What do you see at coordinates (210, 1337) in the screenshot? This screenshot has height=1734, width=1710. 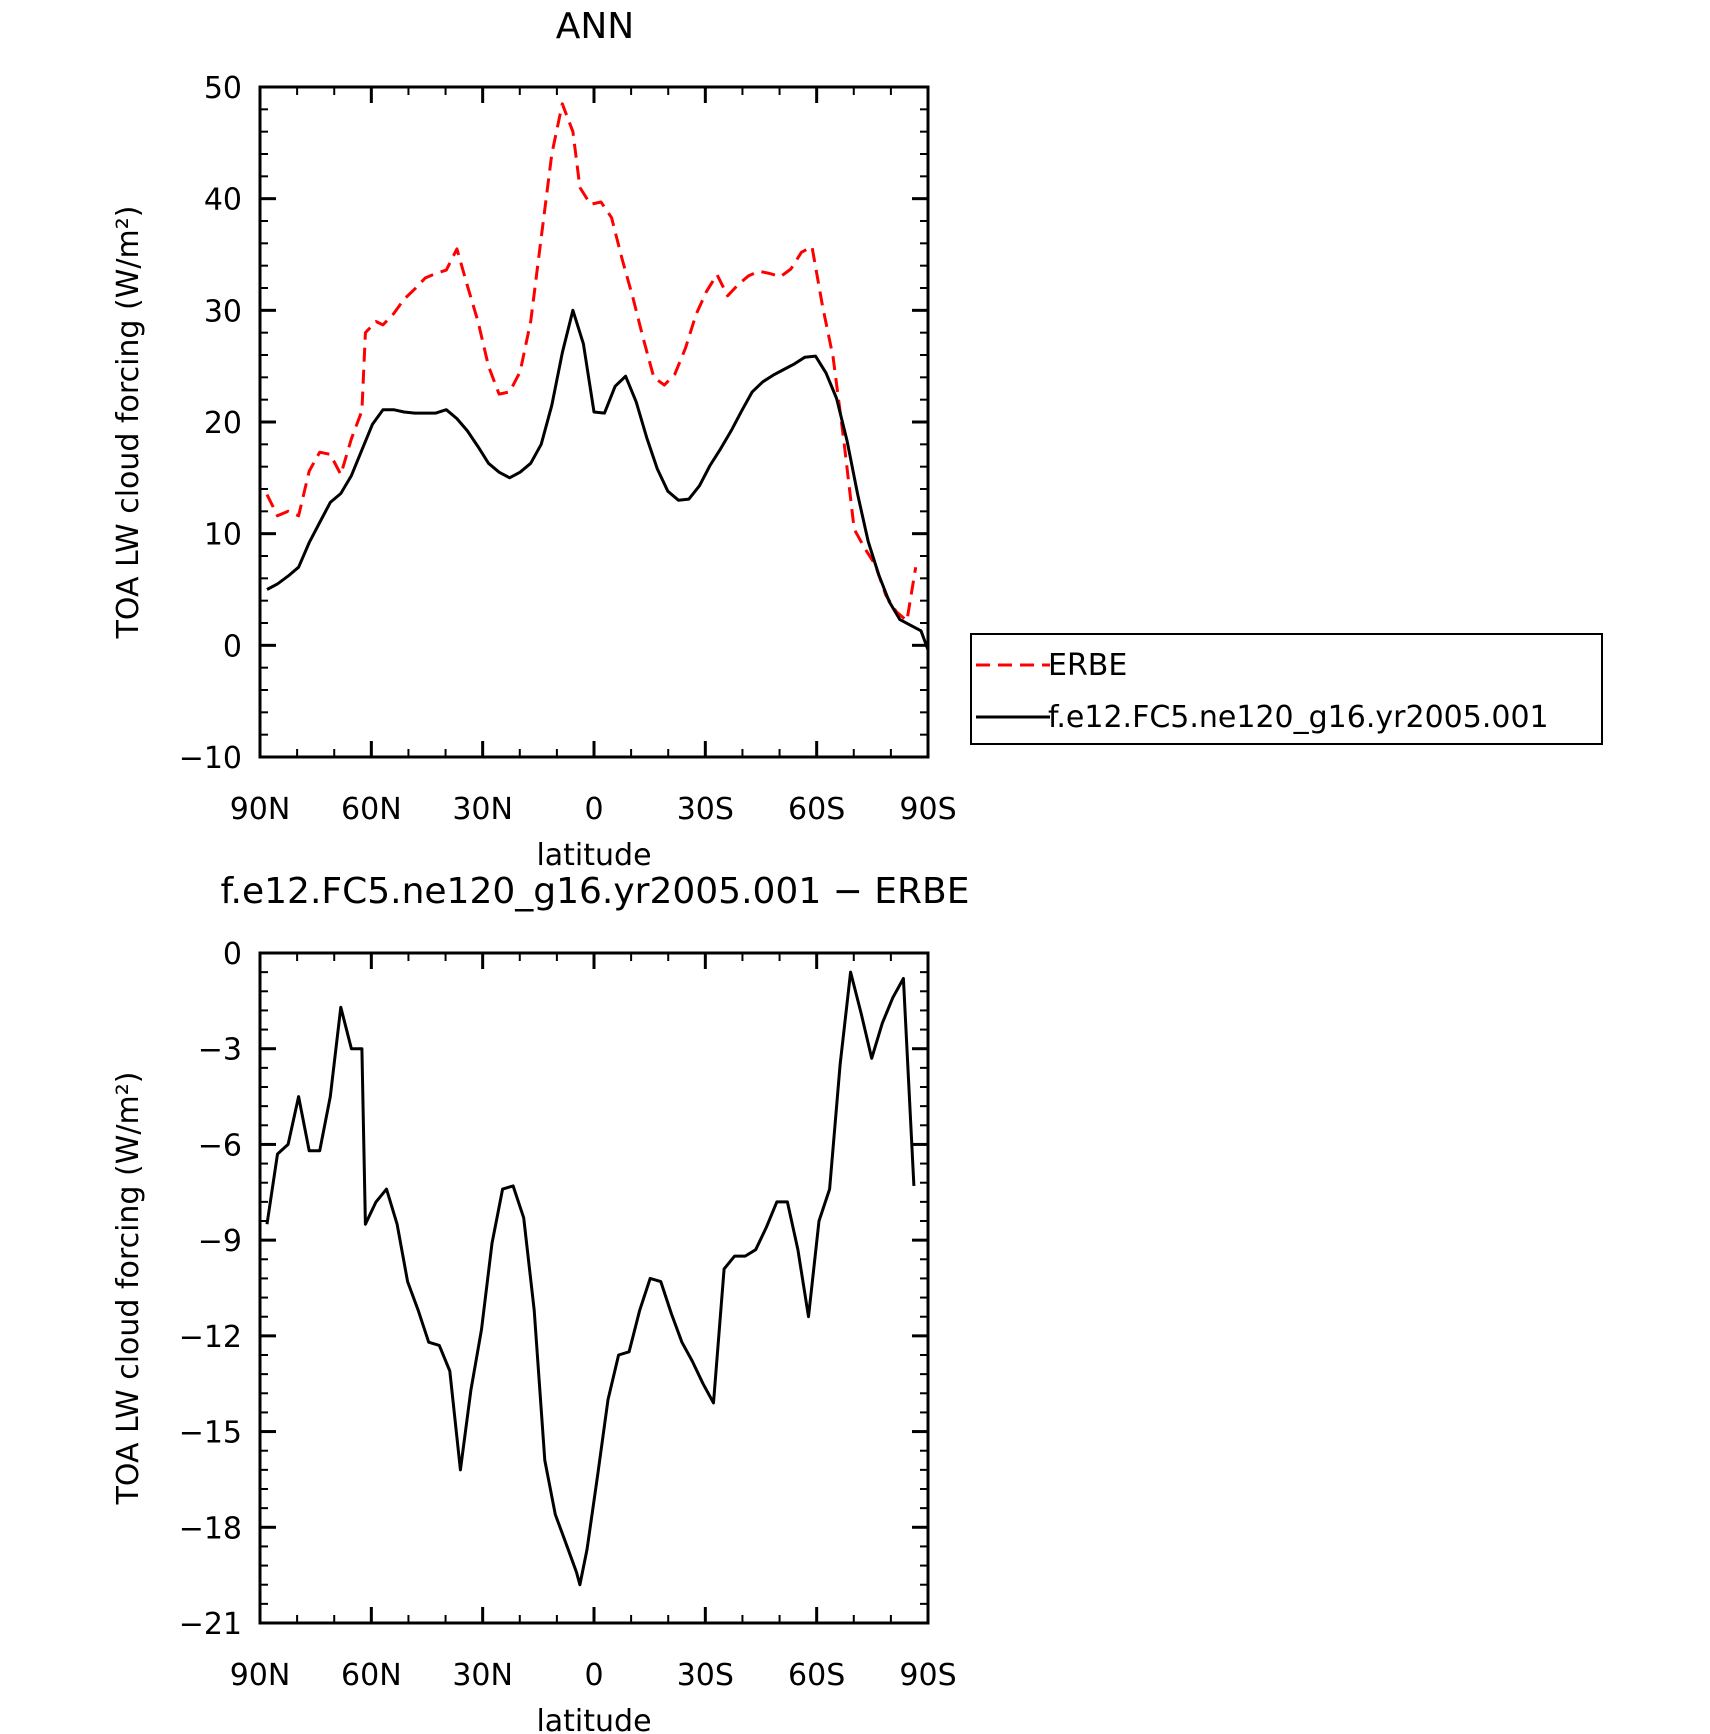 I see `ytick-label: −12` at bounding box center [210, 1337].